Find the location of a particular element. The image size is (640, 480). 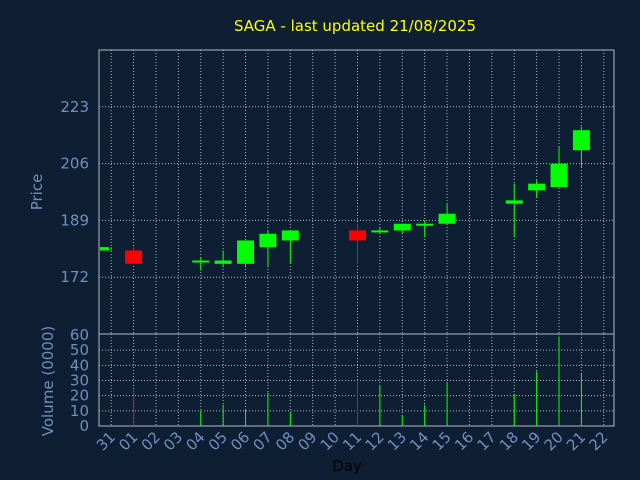

price-tick-label: 206 is located at coordinates (74, 164).